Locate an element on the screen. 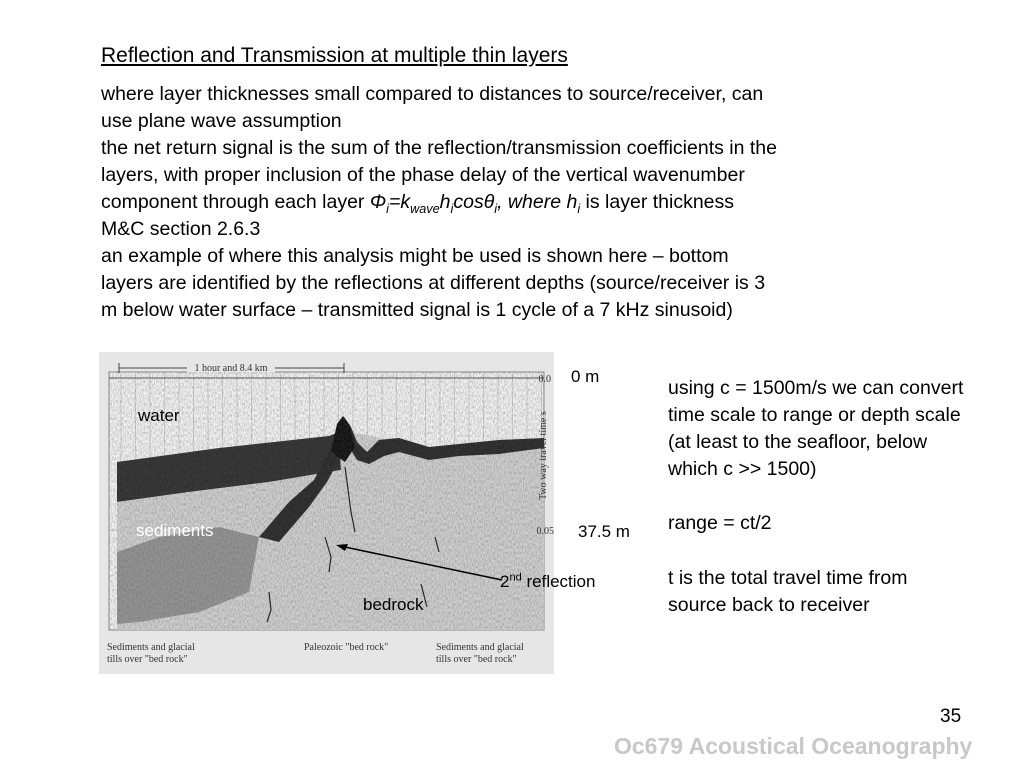 The width and height of the screenshot is (1024, 768). right-line-7: source back to receiver is located at coordinates (769, 605).